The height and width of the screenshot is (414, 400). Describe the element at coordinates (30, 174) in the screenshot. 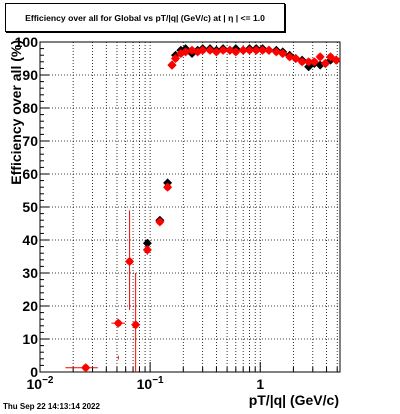

I see `y-tick-label: 60` at that location.